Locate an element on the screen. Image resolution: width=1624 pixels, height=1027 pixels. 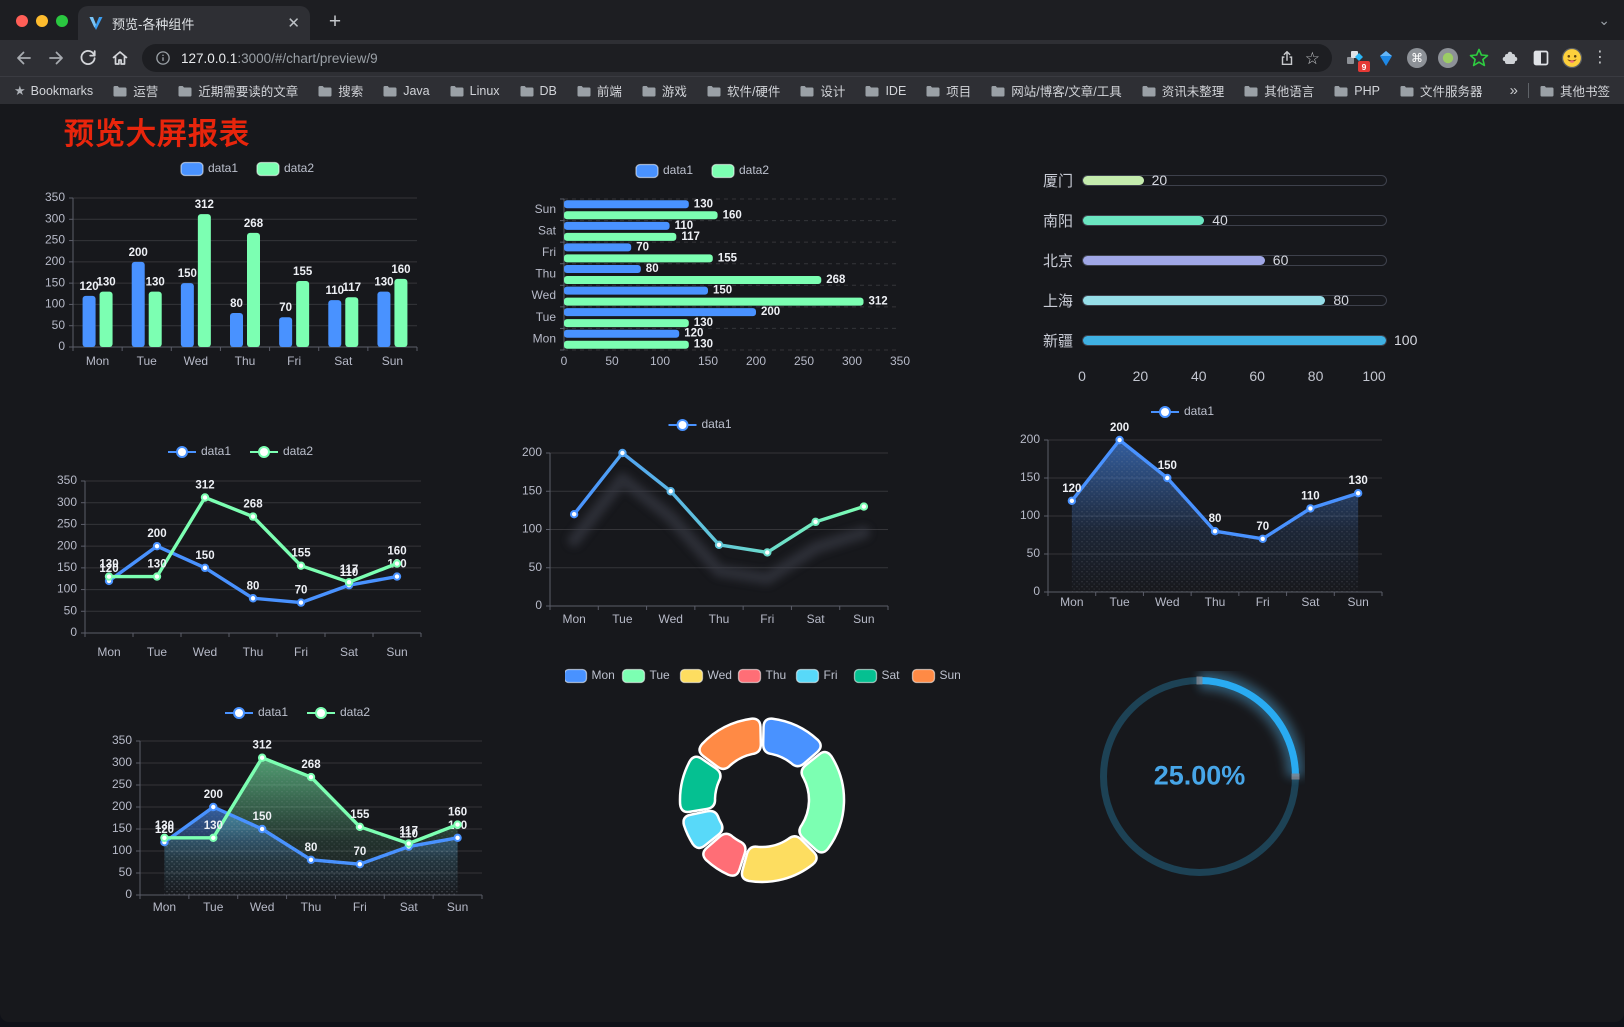
menu-dots-icon: ⋮ is located at coordinates (1600, 57).